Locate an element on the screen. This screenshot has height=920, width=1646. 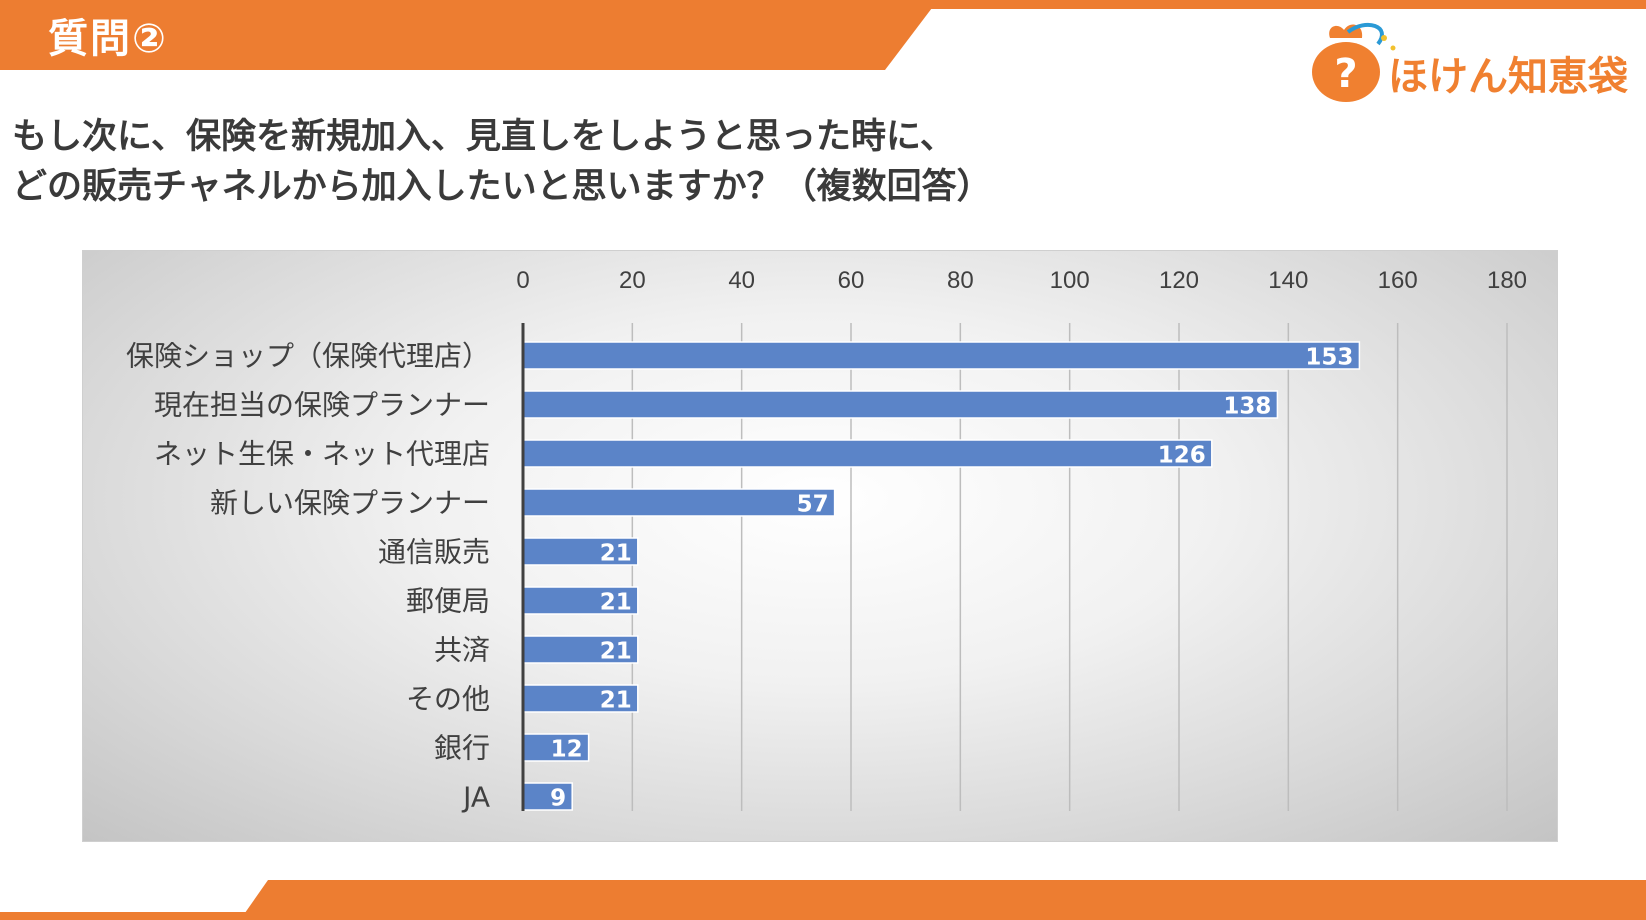
question-line-2: どの販売チャネルから加入したいと思いますか？（複数回答） is located at coordinates (502, 187).